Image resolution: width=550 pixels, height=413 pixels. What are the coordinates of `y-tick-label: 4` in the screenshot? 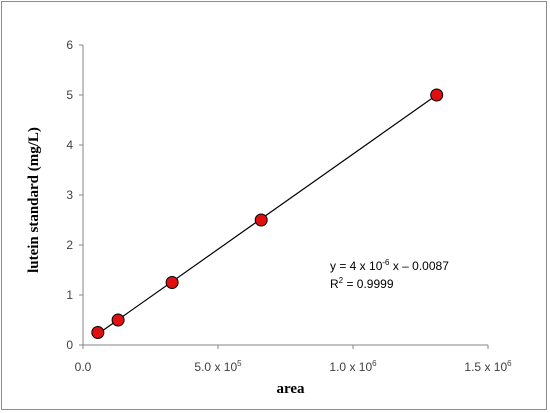 It's located at (69, 145).